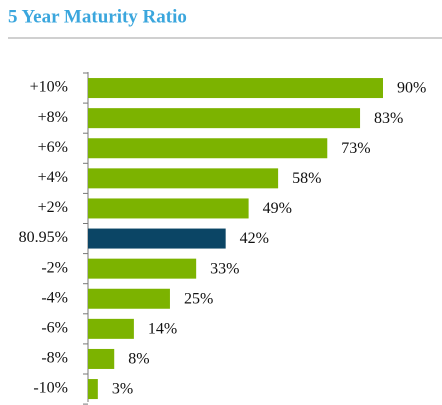 Image resolution: width=442 pixels, height=405 pixels. Describe the element at coordinates (306, 178) in the screenshot. I see `value-label: 58%` at that location.